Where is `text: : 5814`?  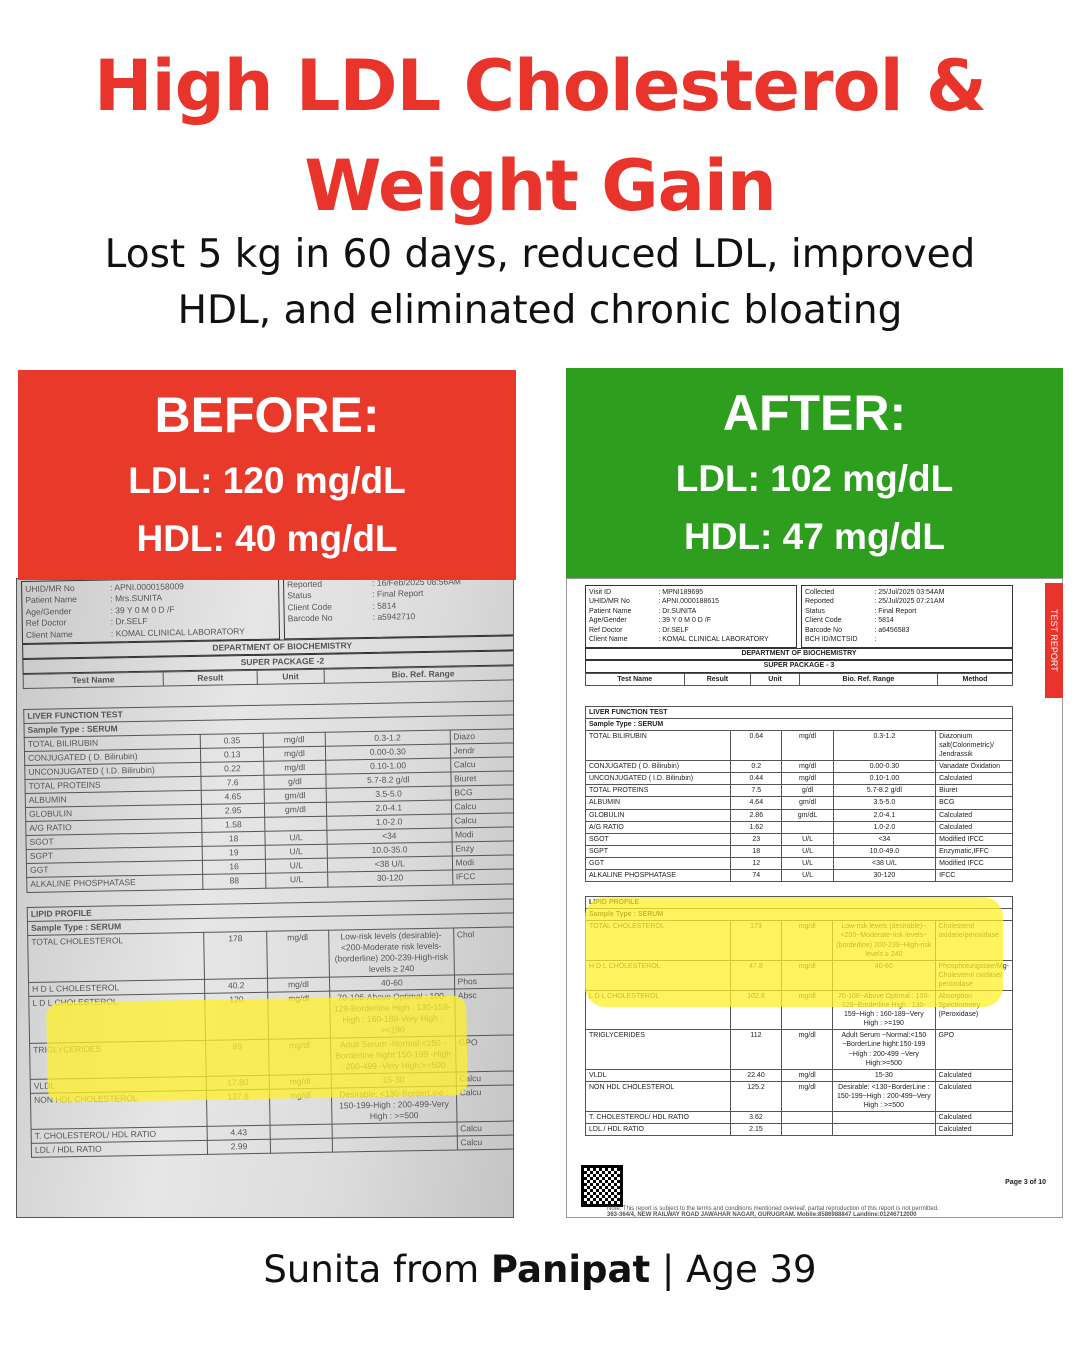 text: : 5814 is located at coordinates (884, 621).